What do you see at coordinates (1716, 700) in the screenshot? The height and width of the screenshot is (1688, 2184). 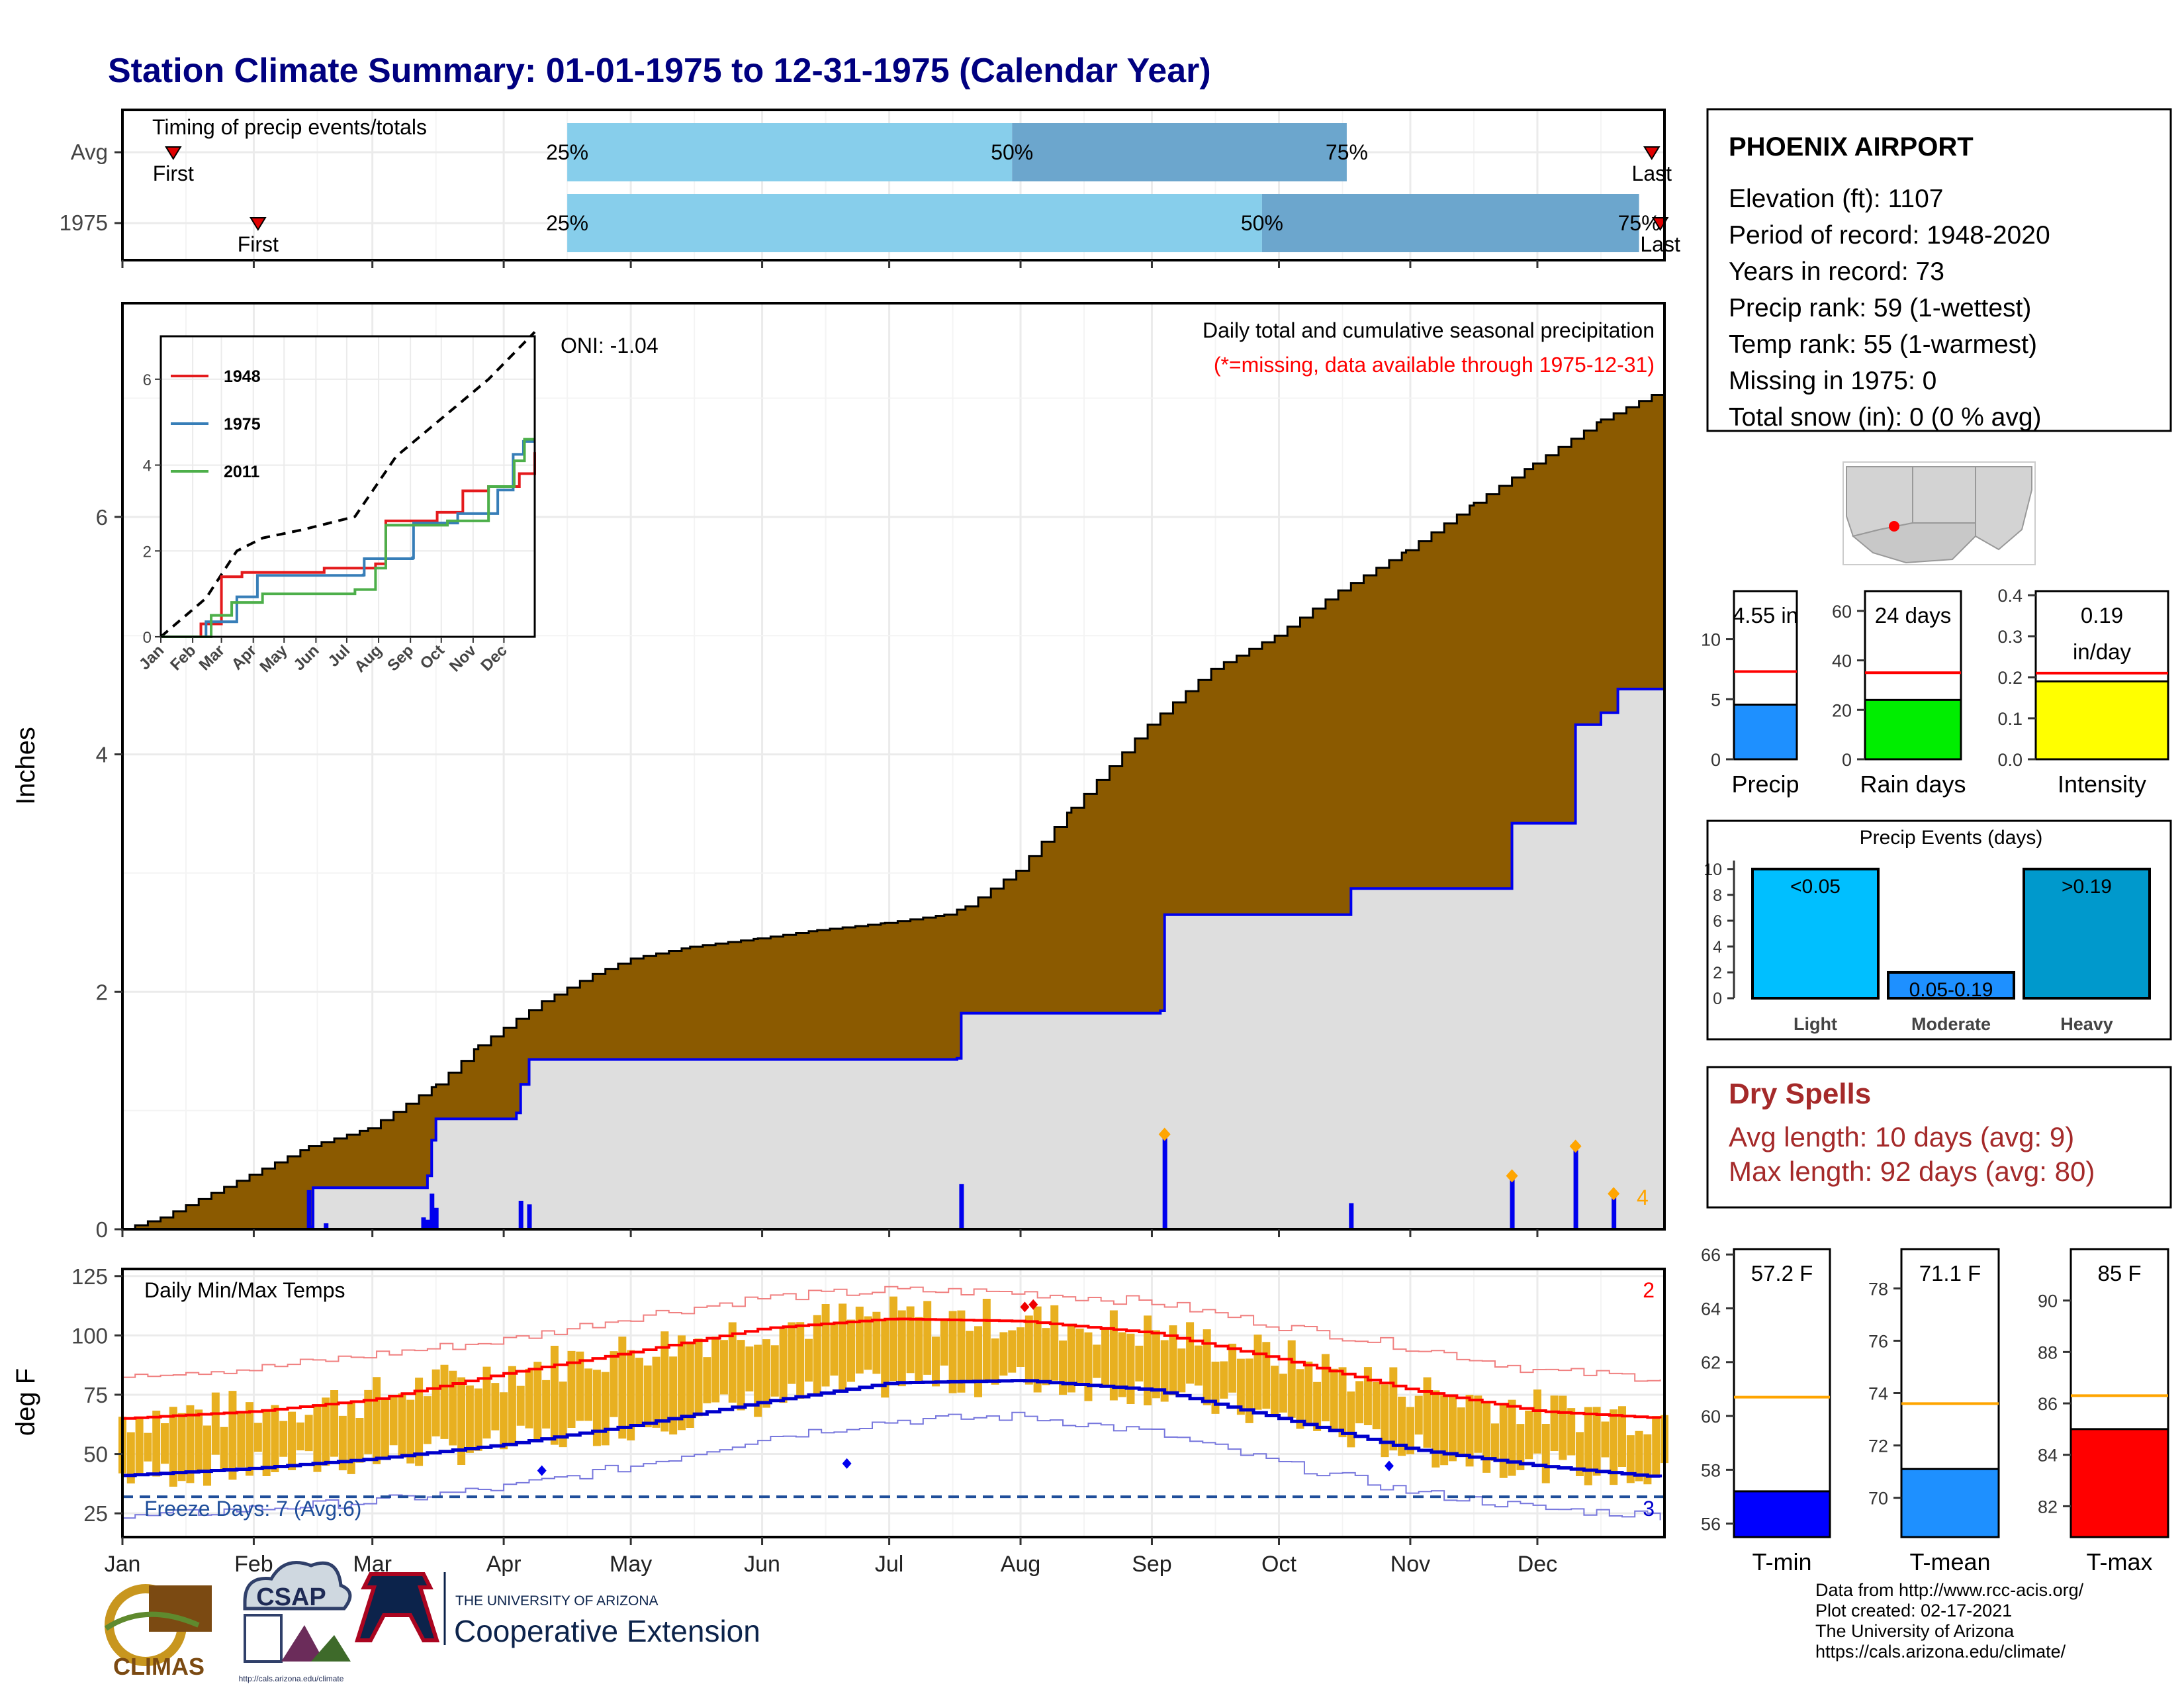 I see `precip-total-ytick: 5` at bounding box center [1716, 700].